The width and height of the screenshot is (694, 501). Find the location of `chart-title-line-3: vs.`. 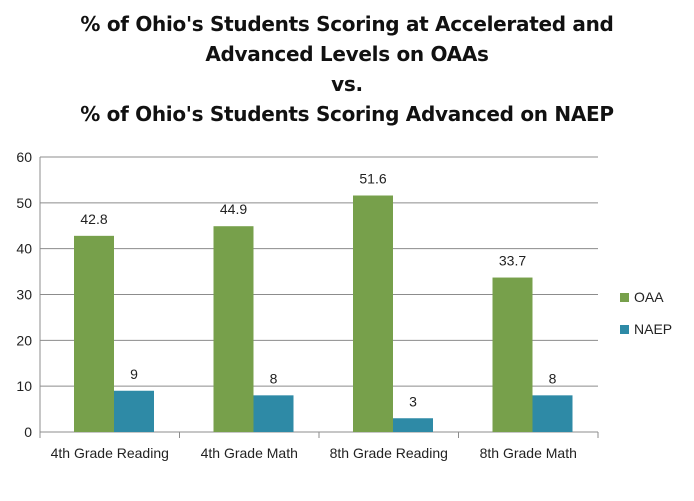

chart-title-line-3: vs. is located at coordinates (347, 84).